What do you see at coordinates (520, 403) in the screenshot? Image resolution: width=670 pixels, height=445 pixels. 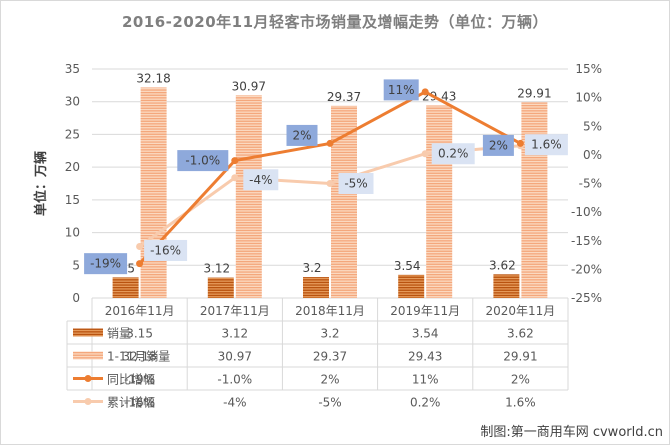 I see `table-cell: 1.6%` at bounding box center [520, 403].